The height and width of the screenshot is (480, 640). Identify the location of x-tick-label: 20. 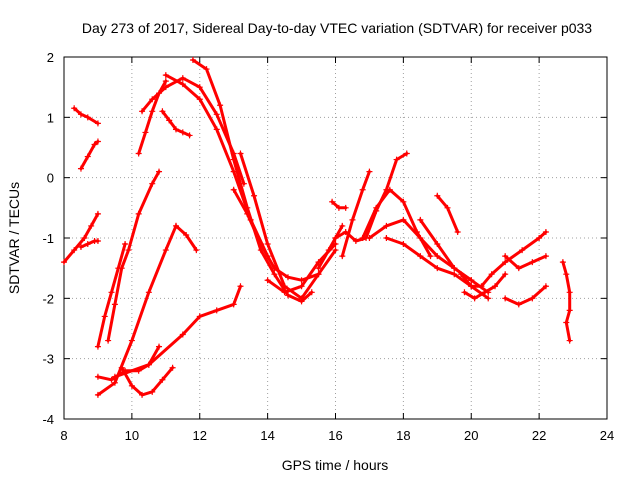
(471, 435).